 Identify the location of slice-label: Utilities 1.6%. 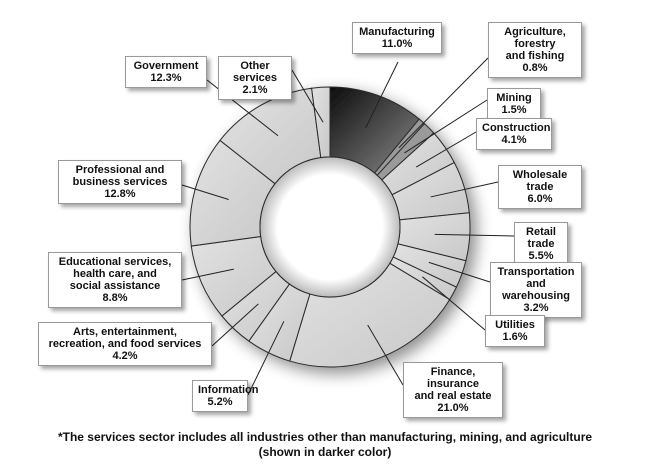
(515, 331).